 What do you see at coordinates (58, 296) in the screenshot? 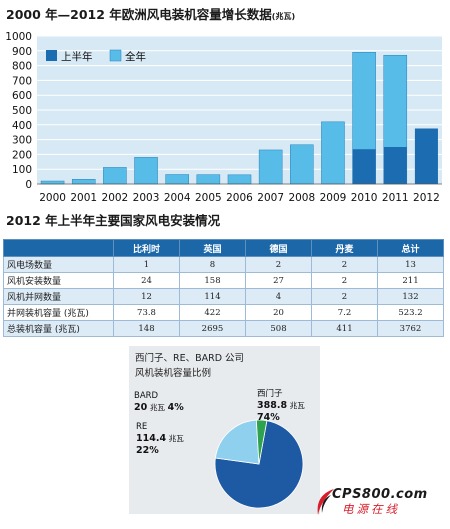
I see `row-label: 风机并网数量` at bounding box center [58, 296].